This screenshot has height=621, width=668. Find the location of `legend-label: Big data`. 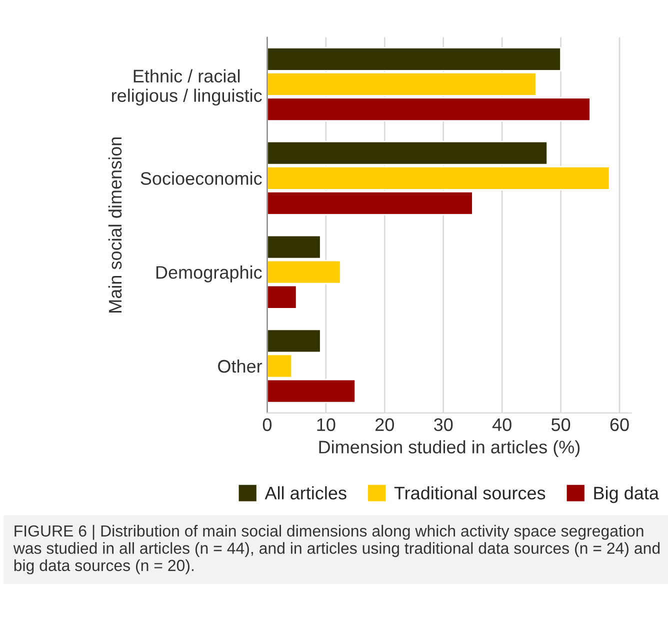

legend-label: Big data is located at coordinates (626, 495).